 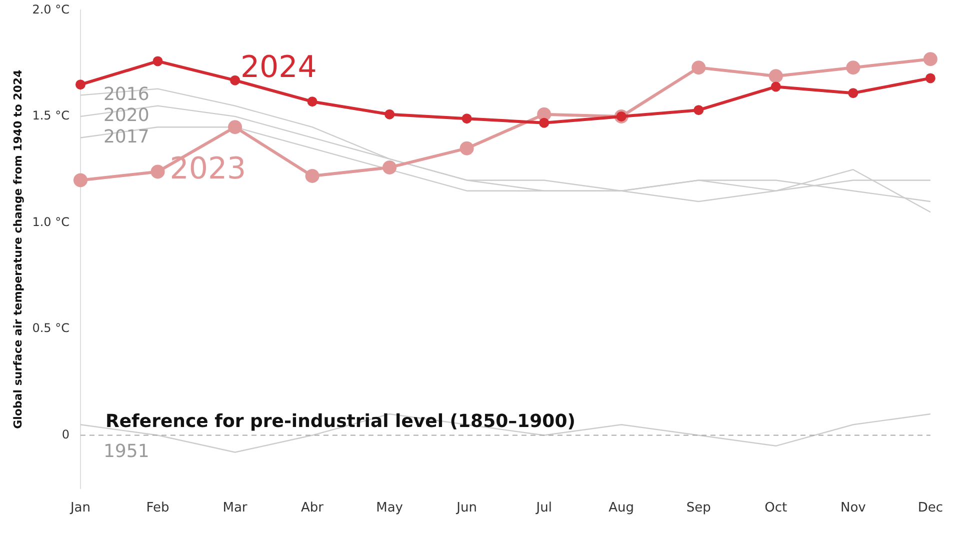 What do you see at coordinates (51, 328) in the screenshot?
I see `y-tick-label: 0.5 °C` at bounding box center [51, 328].